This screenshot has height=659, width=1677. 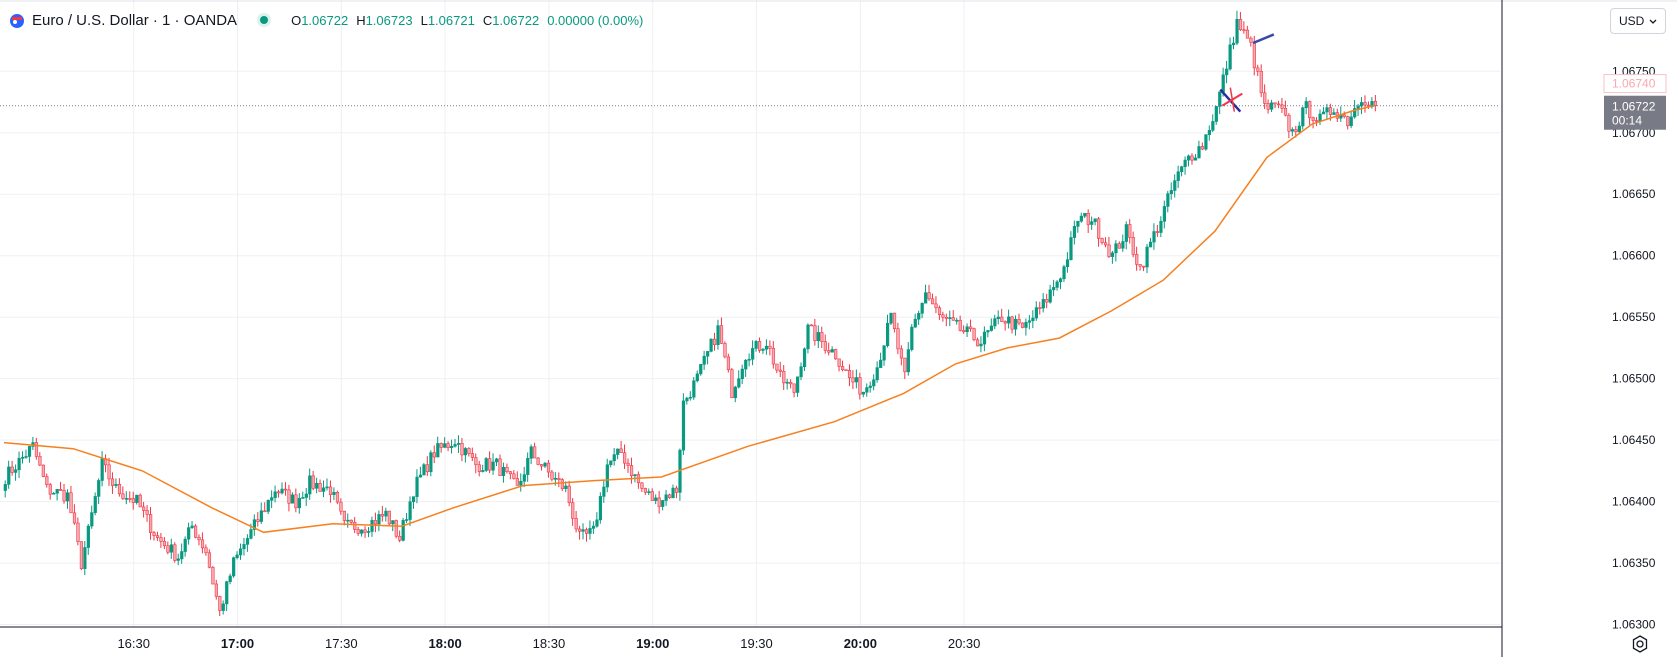 I want to click on market-status-icon, so click(x=264, y=20).